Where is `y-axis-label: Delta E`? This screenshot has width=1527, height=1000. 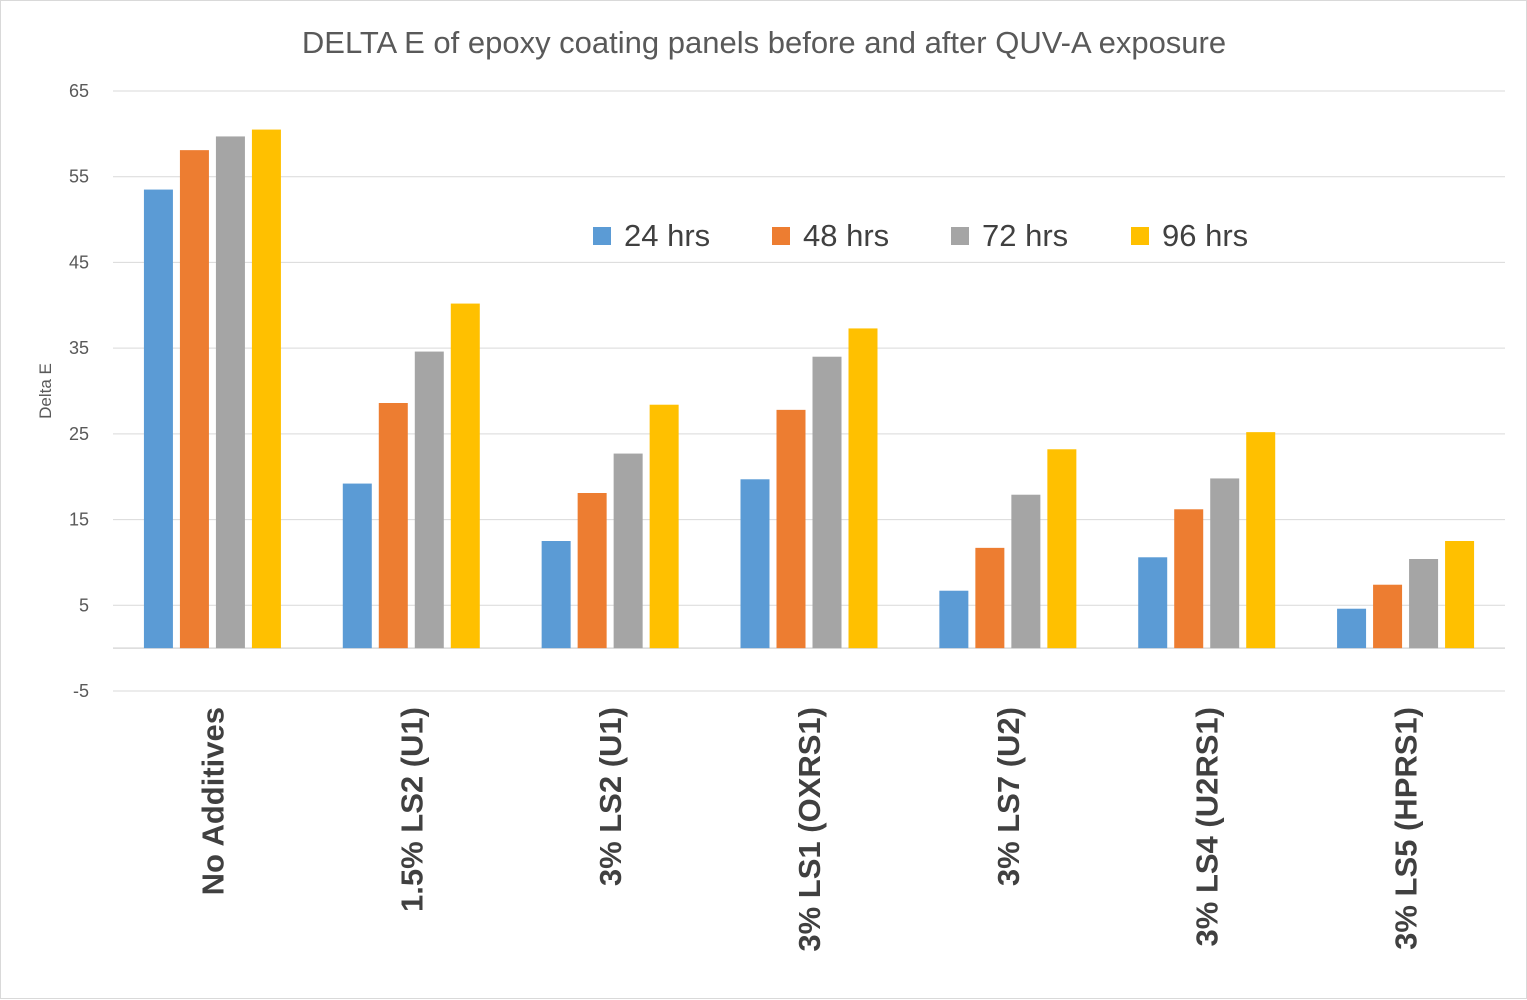
y-axis-label: Delta E is located at coordinates (45, 391).